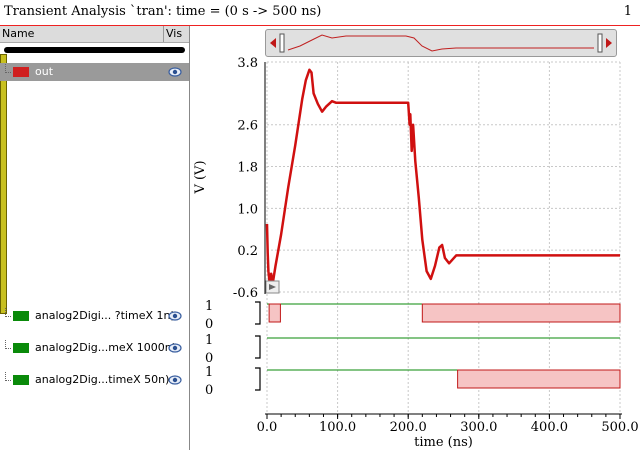  I want to click on left-range-handle, so click(282, 43).